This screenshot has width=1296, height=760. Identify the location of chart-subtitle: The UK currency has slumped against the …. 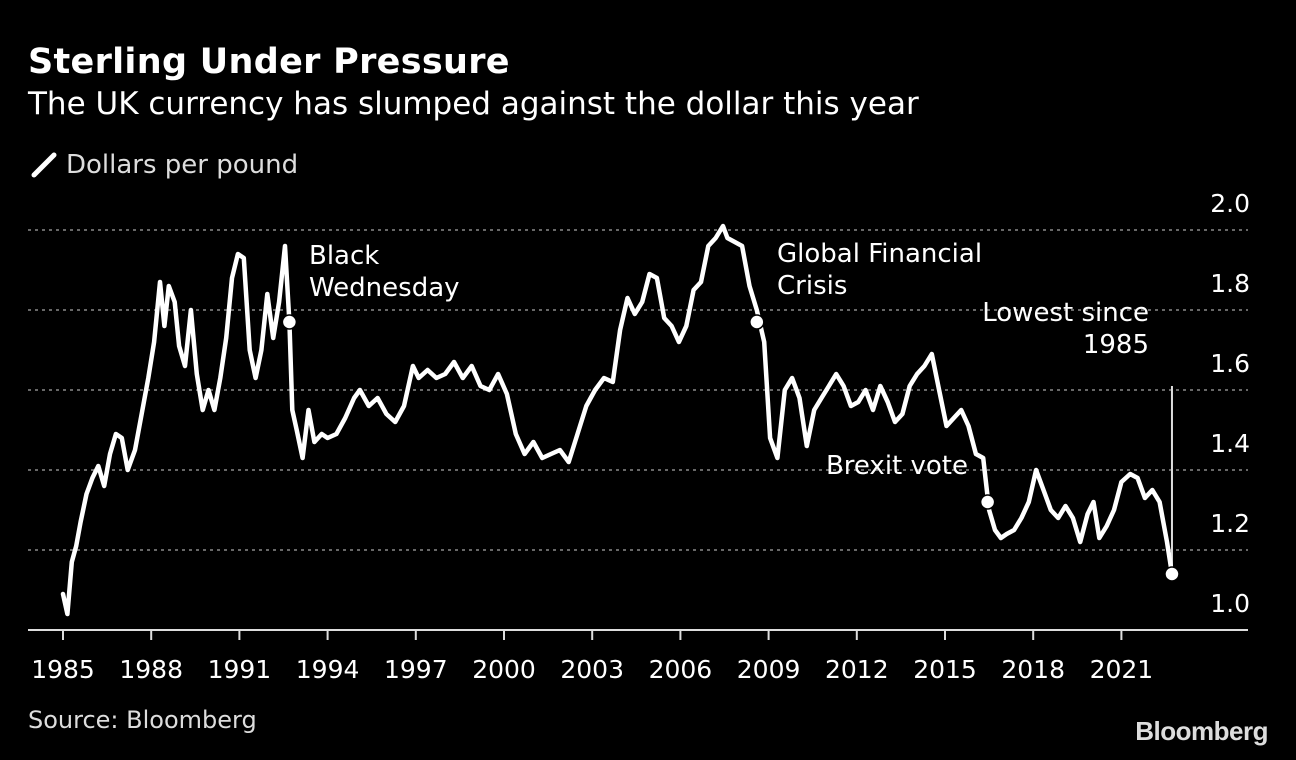
(473, 104).